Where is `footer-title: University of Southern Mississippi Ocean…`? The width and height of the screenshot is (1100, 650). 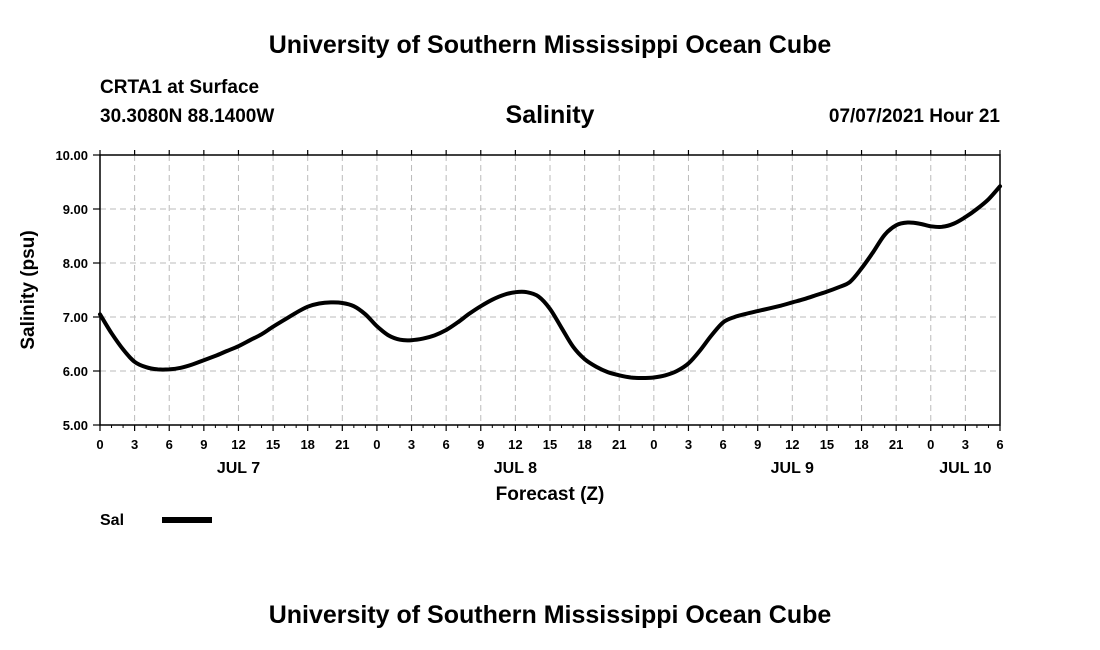
footer-title: University of Southern Mississippi Ocean… is located at coordinates (550, 615).